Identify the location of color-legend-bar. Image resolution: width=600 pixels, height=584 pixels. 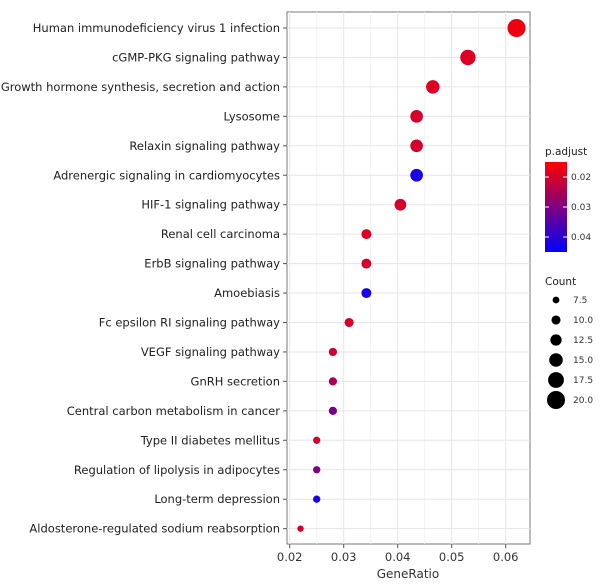
(556, 207).